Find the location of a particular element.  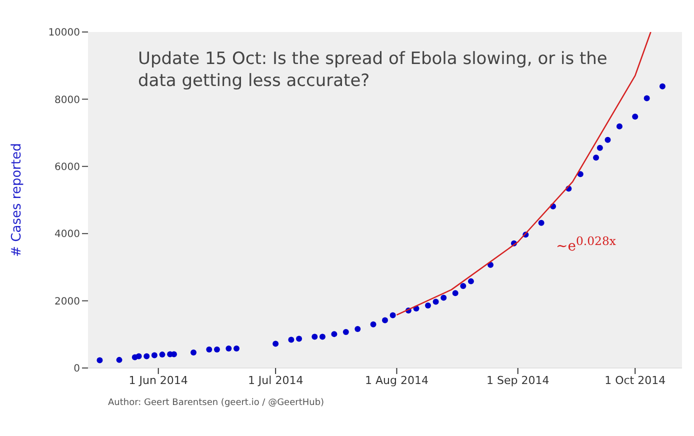

x-tick-label: 1 Oct 2014 is located at coordinates (635, 380).